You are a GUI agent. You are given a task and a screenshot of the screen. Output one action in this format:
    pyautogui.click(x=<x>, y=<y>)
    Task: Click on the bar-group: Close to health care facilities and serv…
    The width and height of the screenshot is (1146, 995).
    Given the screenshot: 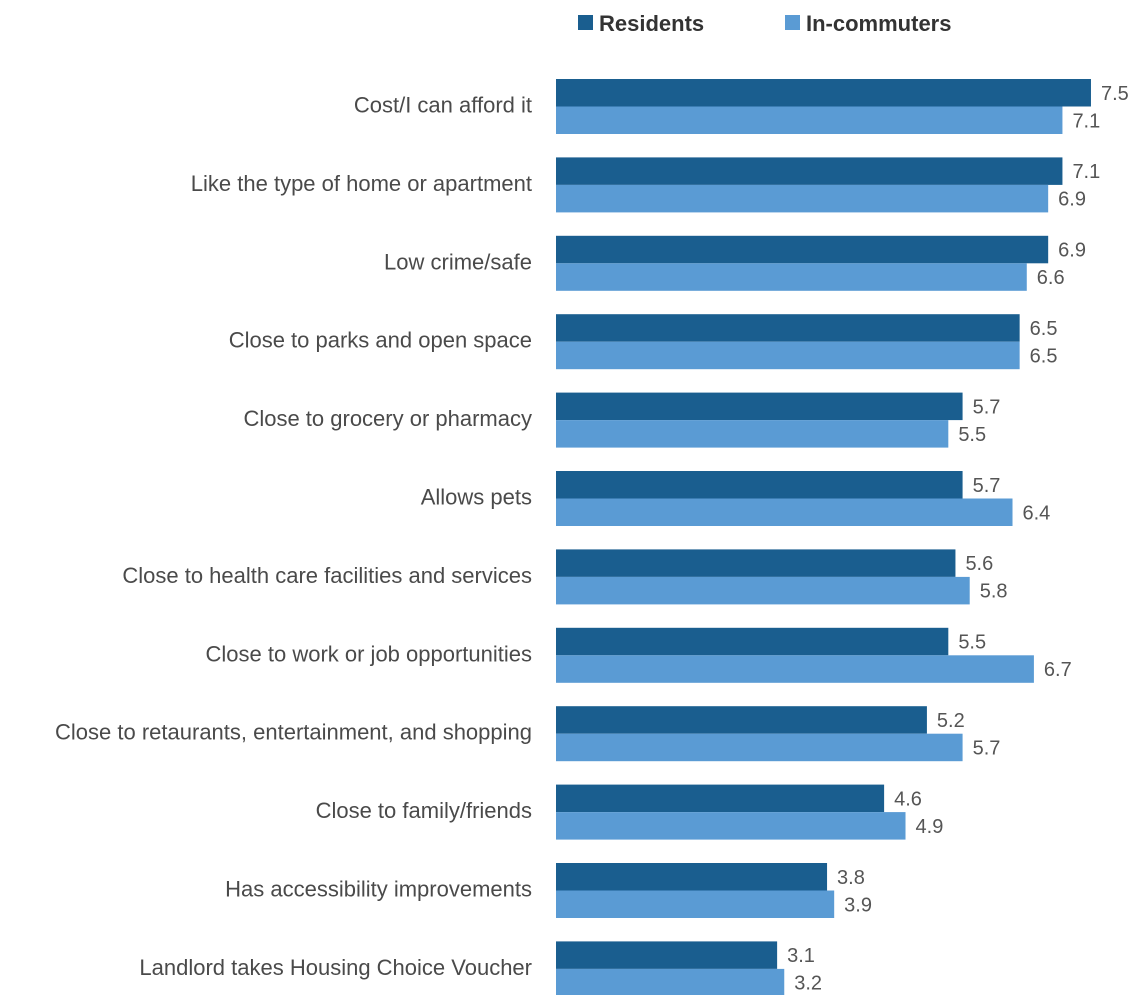 What is the action you would take?
    pyautogui.click(x=565, y=577)
    